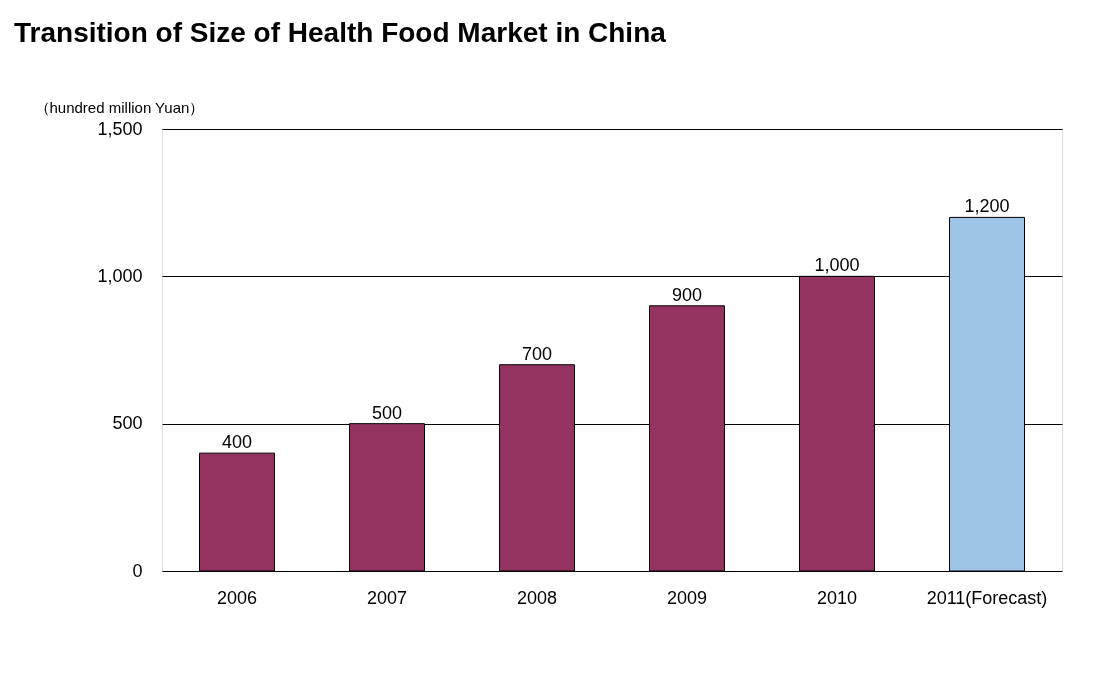  Describe the element at coordinates (537, 353) in the screenshot. I see `data-label: 700` at that location.